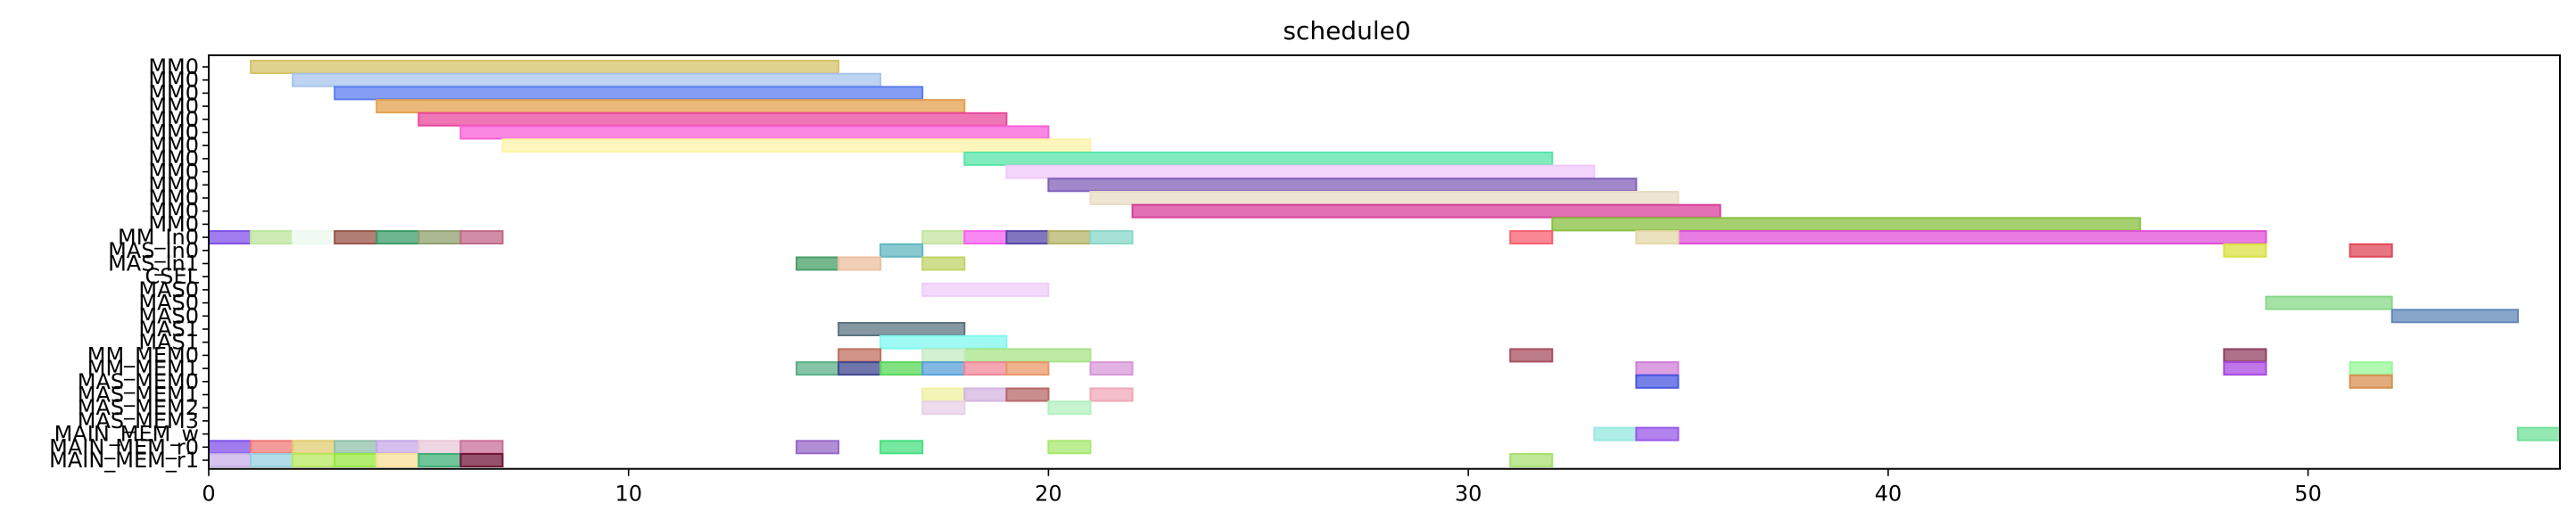 The height and width of the screenshot is (528, 2576). What do you see at coordinates (629, 494) in the screenshot?
I see `x-tick-label: 10` at bounding box center [629, 494].